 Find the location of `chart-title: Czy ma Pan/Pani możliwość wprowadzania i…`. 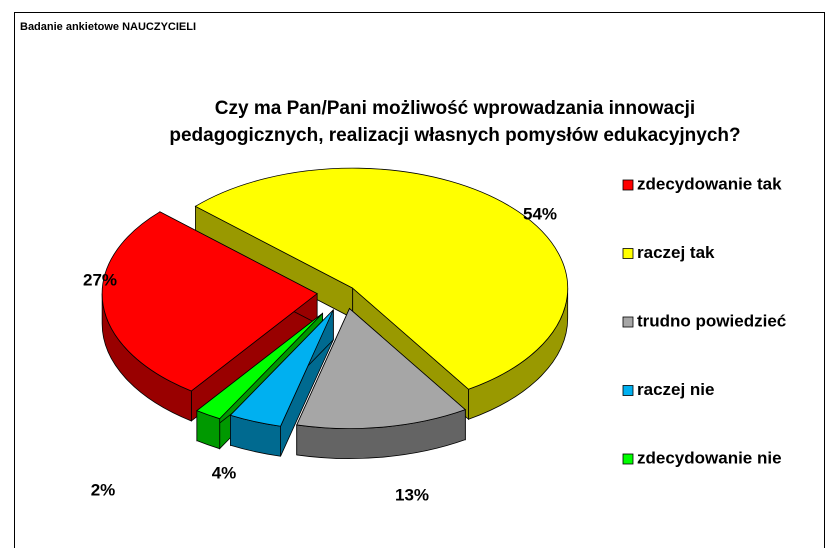

chart-title: Czy ma Pan/Pani możliwość wprowadzania i… is located at coordinates (455, 122).